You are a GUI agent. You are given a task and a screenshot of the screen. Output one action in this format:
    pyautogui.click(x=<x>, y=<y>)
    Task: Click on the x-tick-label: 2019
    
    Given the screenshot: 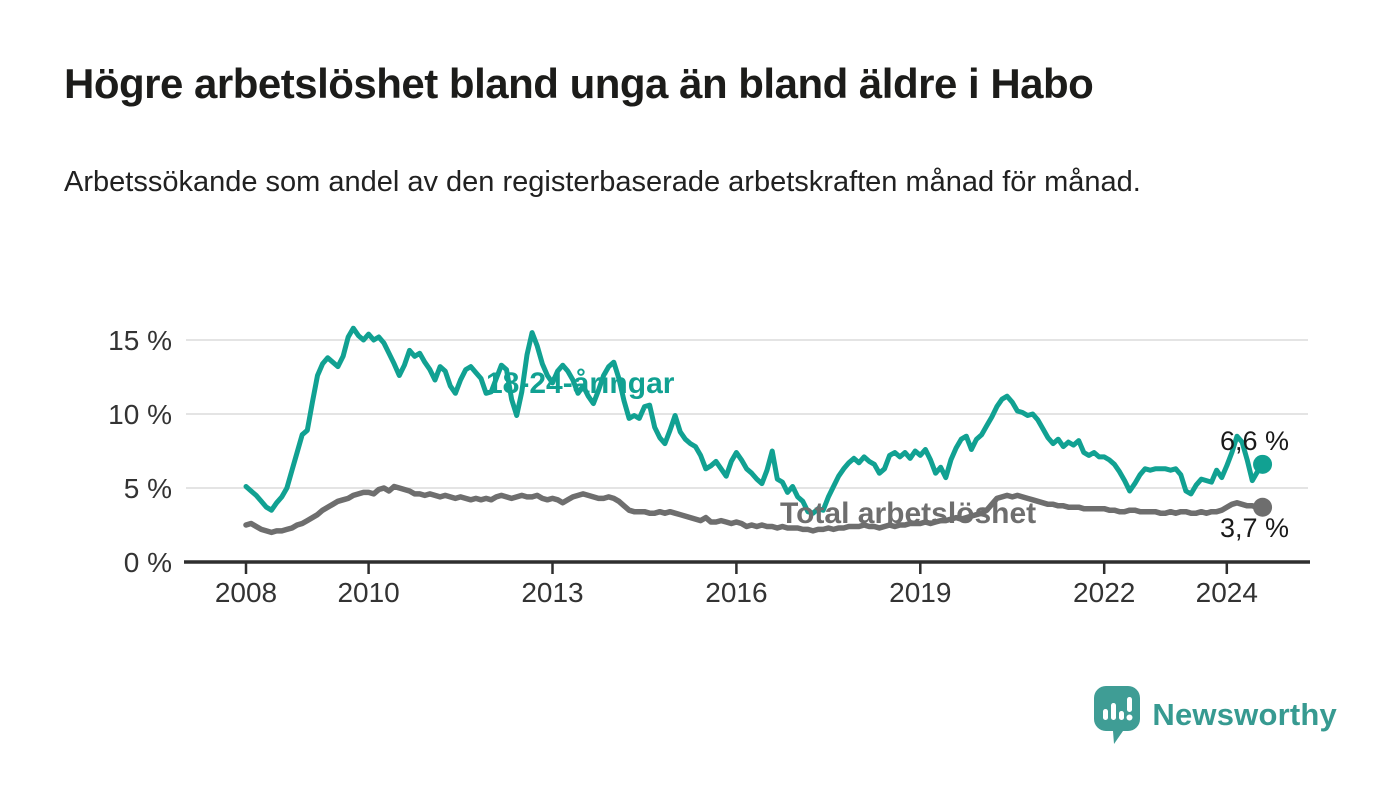 What is the action you would take?
    pyautogui.click(x=920, y=592)
    